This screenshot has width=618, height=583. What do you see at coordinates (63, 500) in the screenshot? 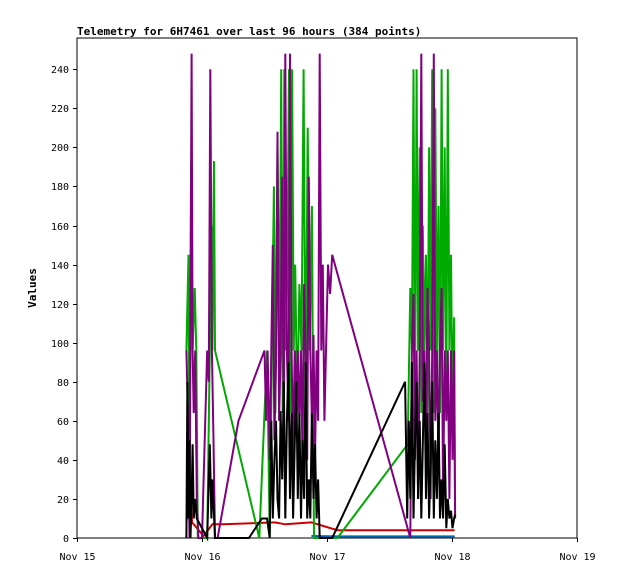
I see `y-tick-label: 20` at bounding box center [63, 500].